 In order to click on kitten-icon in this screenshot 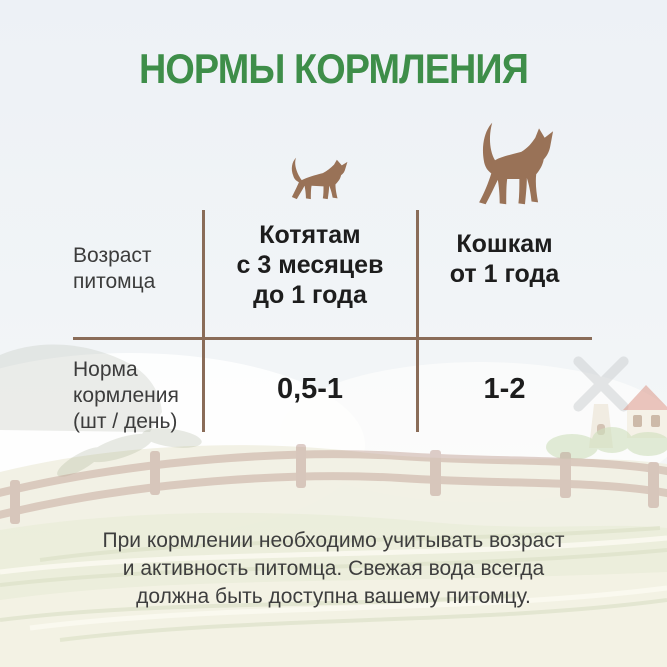, I will do `click(319, 178)`.